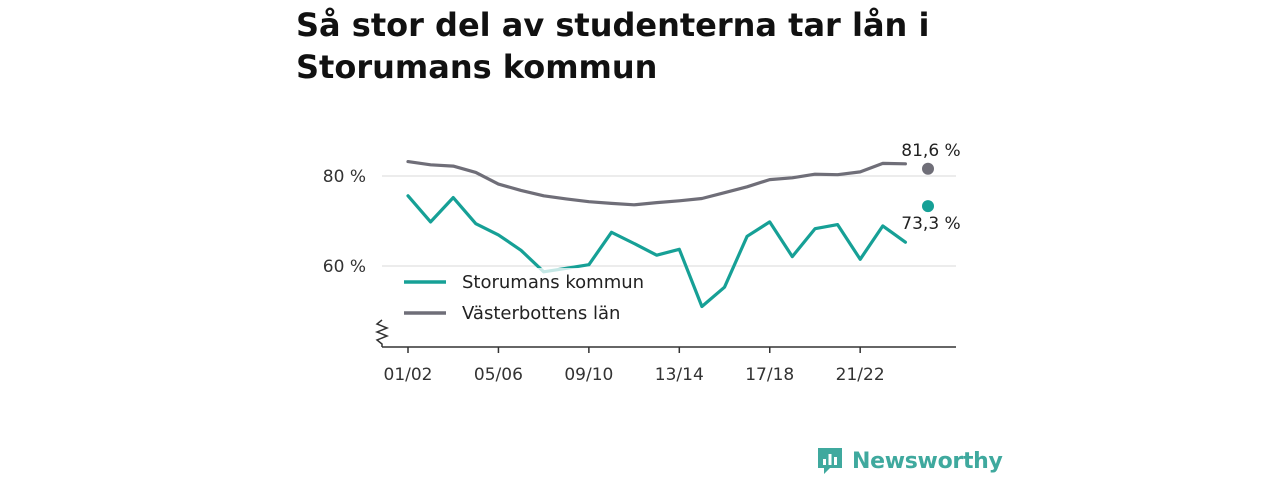  I want to click on newsworthy-logo-icon, so click(830, 461).